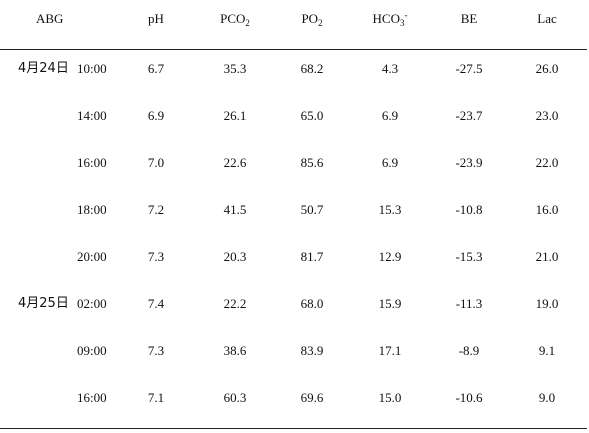 The width and height of the screenshot is (589, 433). What do you see at coordinates (469, 18) in the screenshot?
I see `header-be: BE` at bounding box center [469, 18].